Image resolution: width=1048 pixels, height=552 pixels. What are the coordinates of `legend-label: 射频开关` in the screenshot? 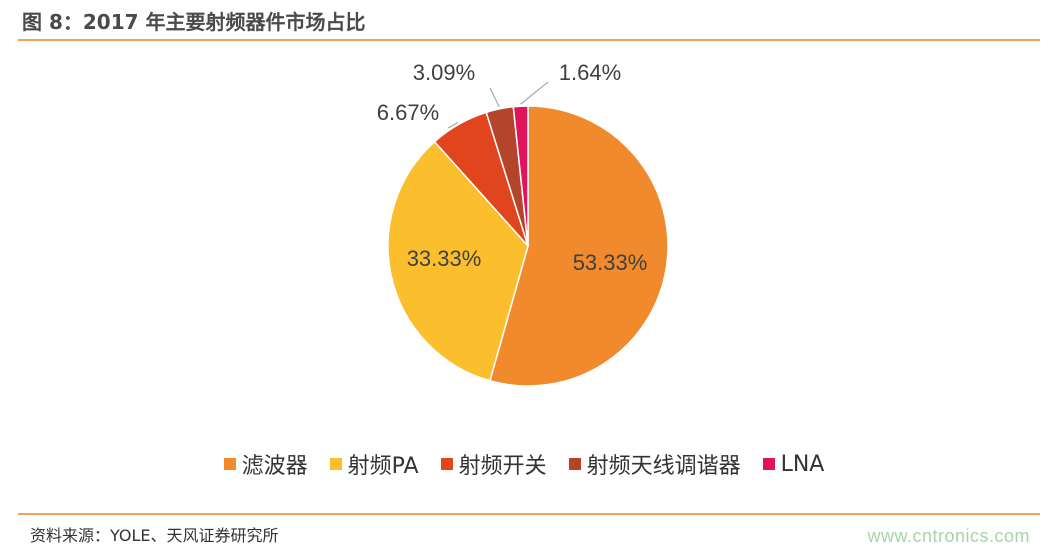 It's located at (502, 466).